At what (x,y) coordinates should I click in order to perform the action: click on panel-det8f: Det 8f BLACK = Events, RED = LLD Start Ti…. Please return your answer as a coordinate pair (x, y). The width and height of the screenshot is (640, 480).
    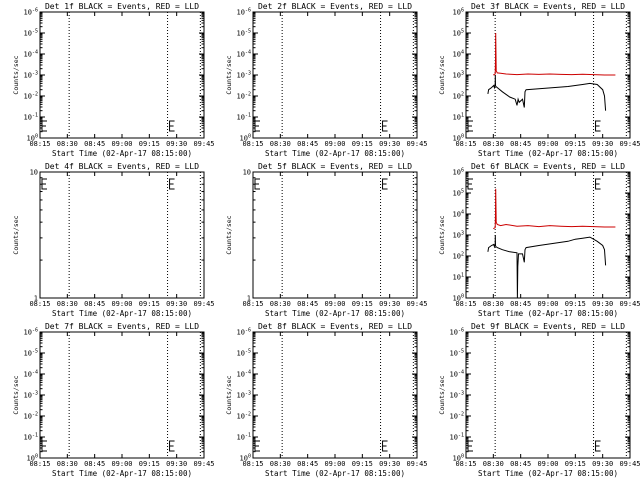
    Looking at the image, I should click on (326, 400).